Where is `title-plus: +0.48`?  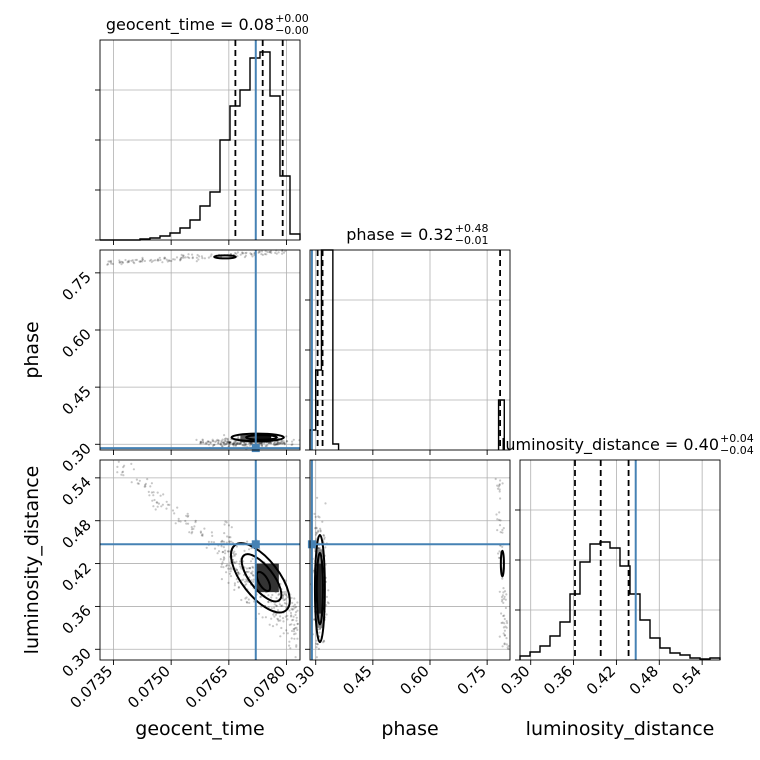 title-plus: +0.48 is located at coordinates (472, 228).